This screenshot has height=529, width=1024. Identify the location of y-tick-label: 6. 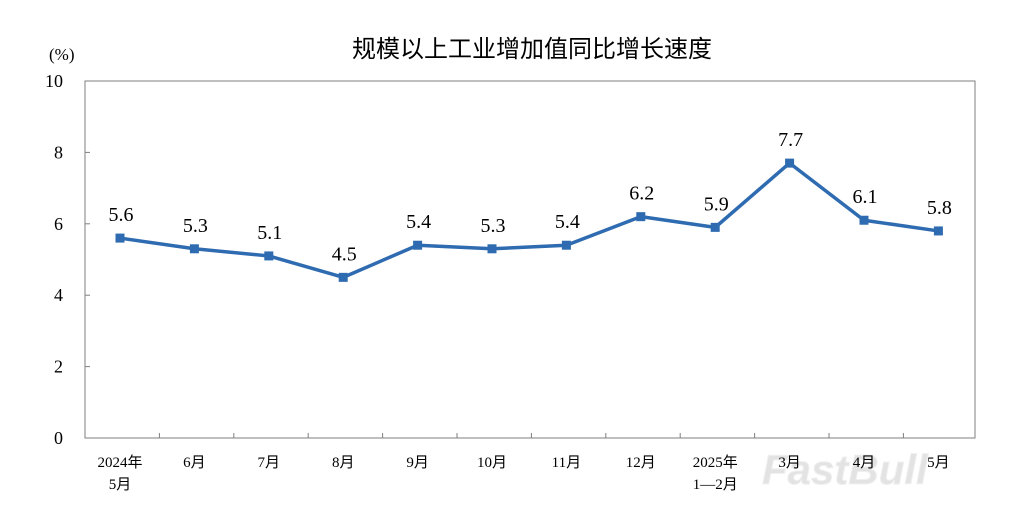
(58, 224).